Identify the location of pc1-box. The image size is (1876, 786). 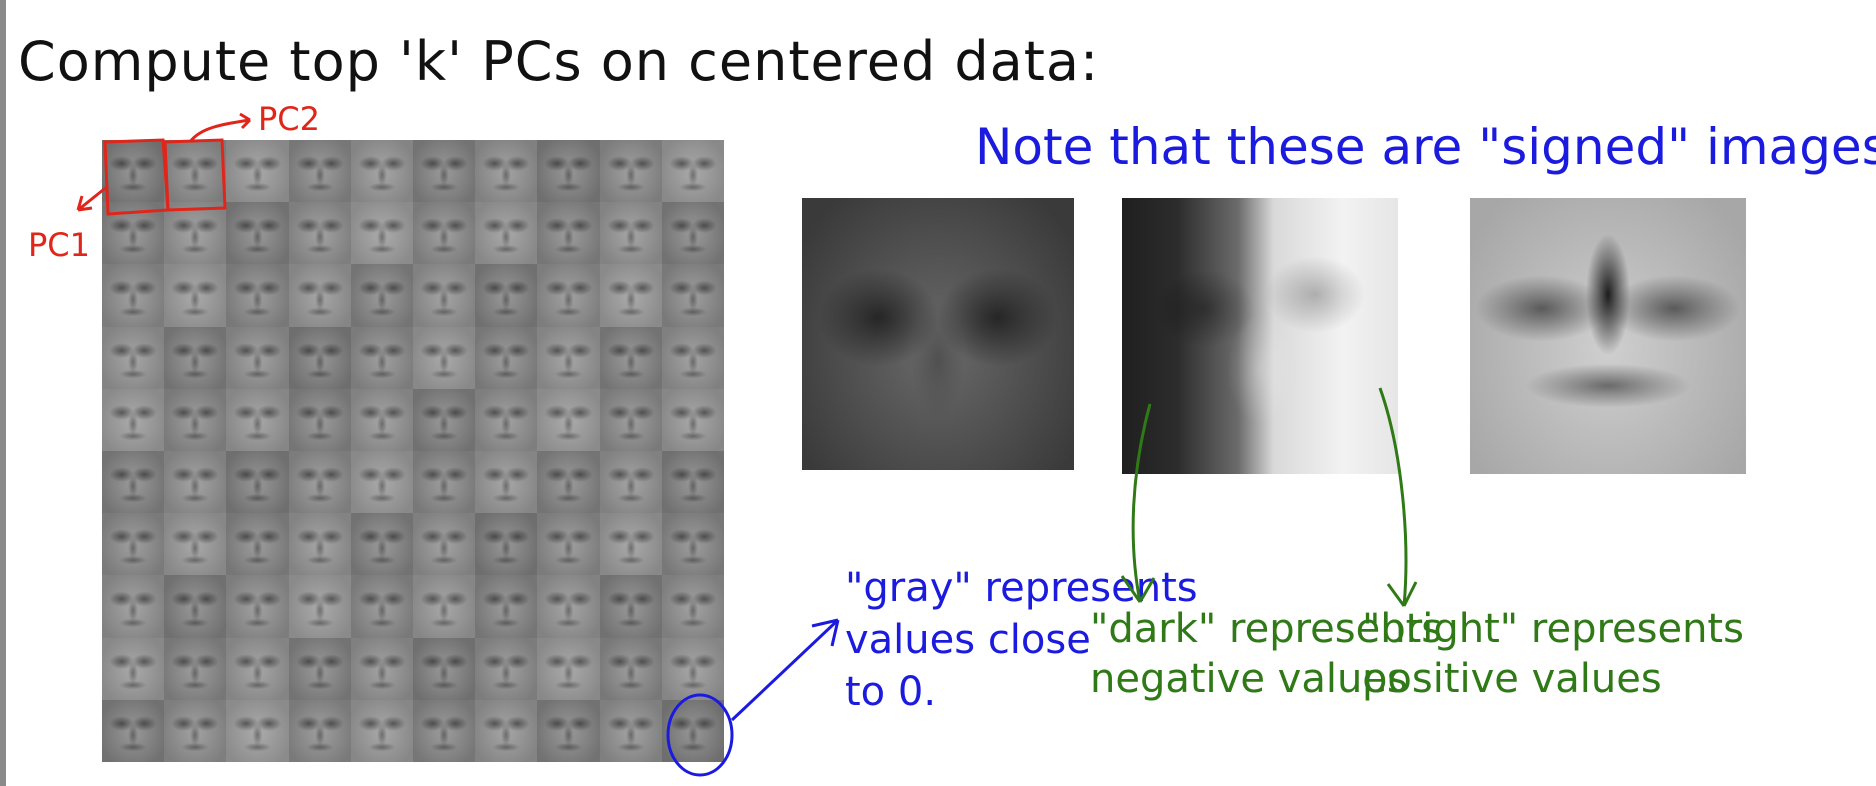
(136, 177).